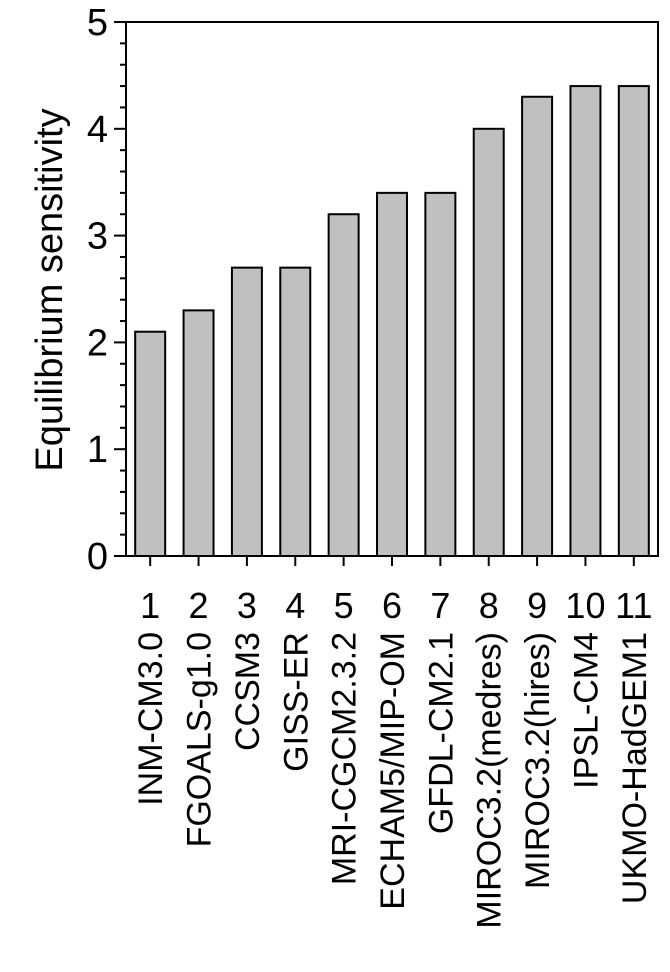  Describe the element at coordinates (97, 343) in the screenshot. I see `y-tick-label: 2` at that location.